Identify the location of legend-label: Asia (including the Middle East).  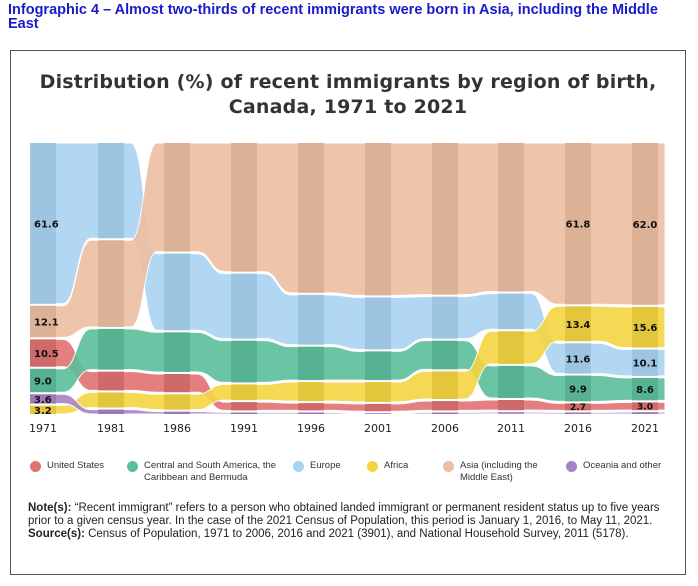
(499, 471).